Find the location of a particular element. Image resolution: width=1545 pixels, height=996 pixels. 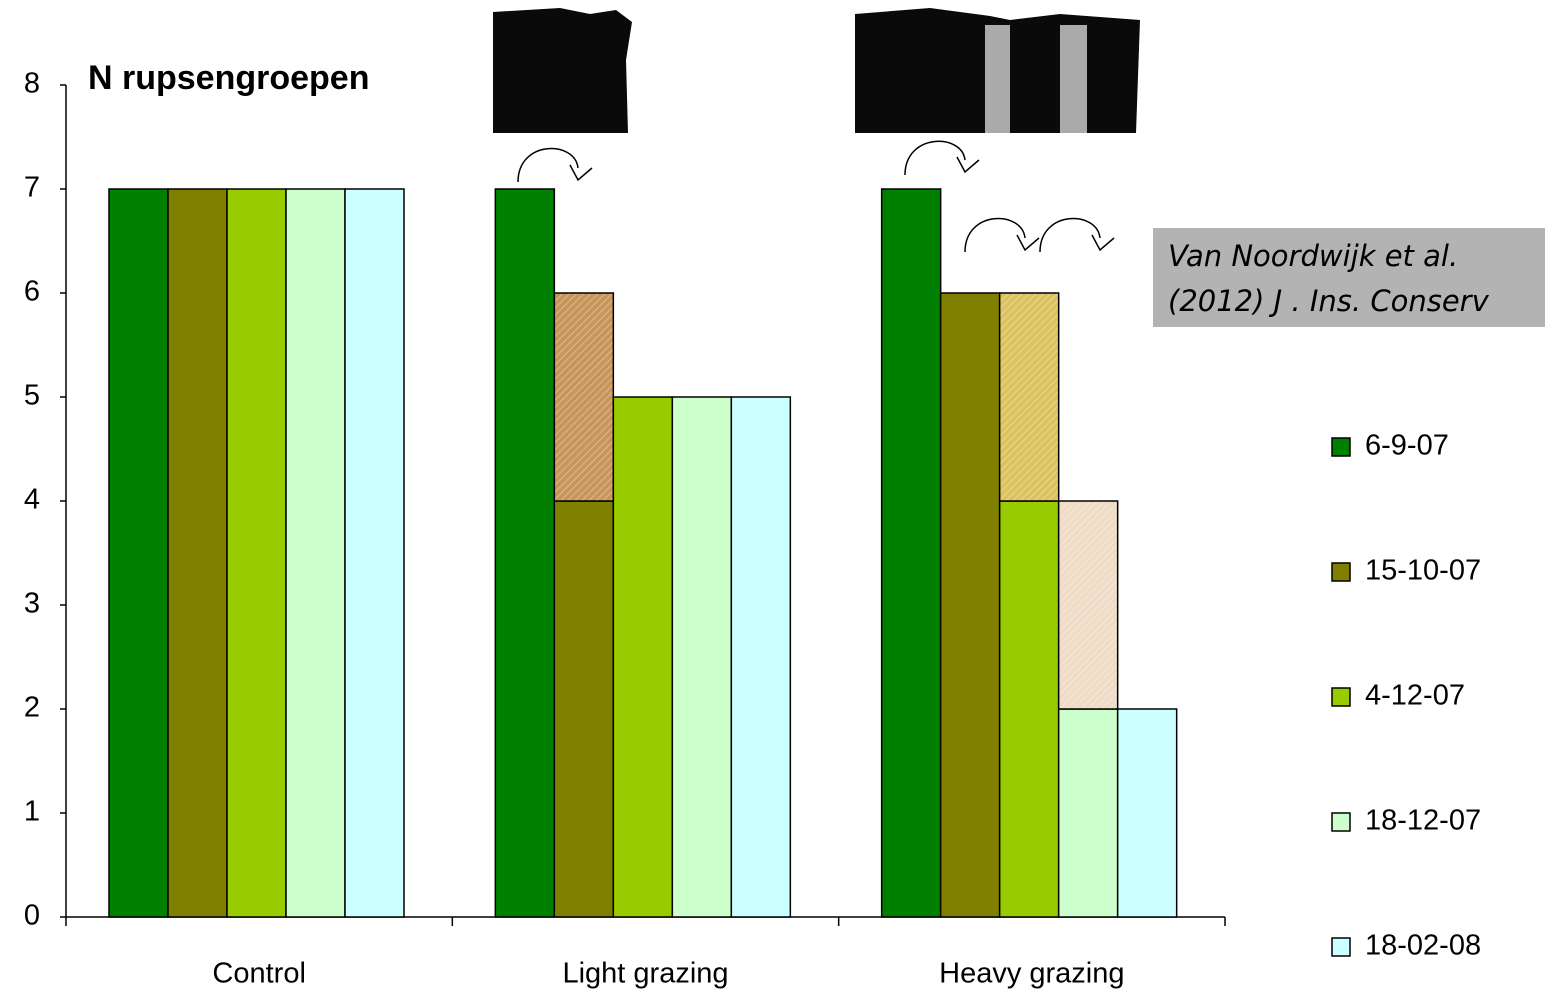

x-tick-label: Heavy grazing is located at coordinates (1031, 974).